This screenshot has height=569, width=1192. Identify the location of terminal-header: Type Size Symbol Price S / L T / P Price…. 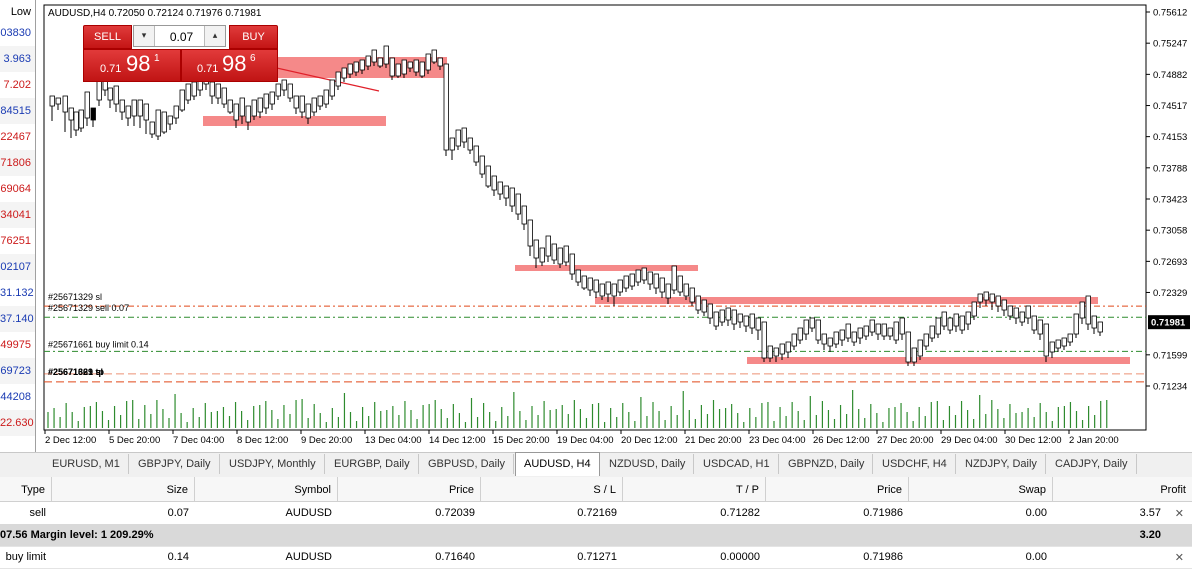
(596, 489).